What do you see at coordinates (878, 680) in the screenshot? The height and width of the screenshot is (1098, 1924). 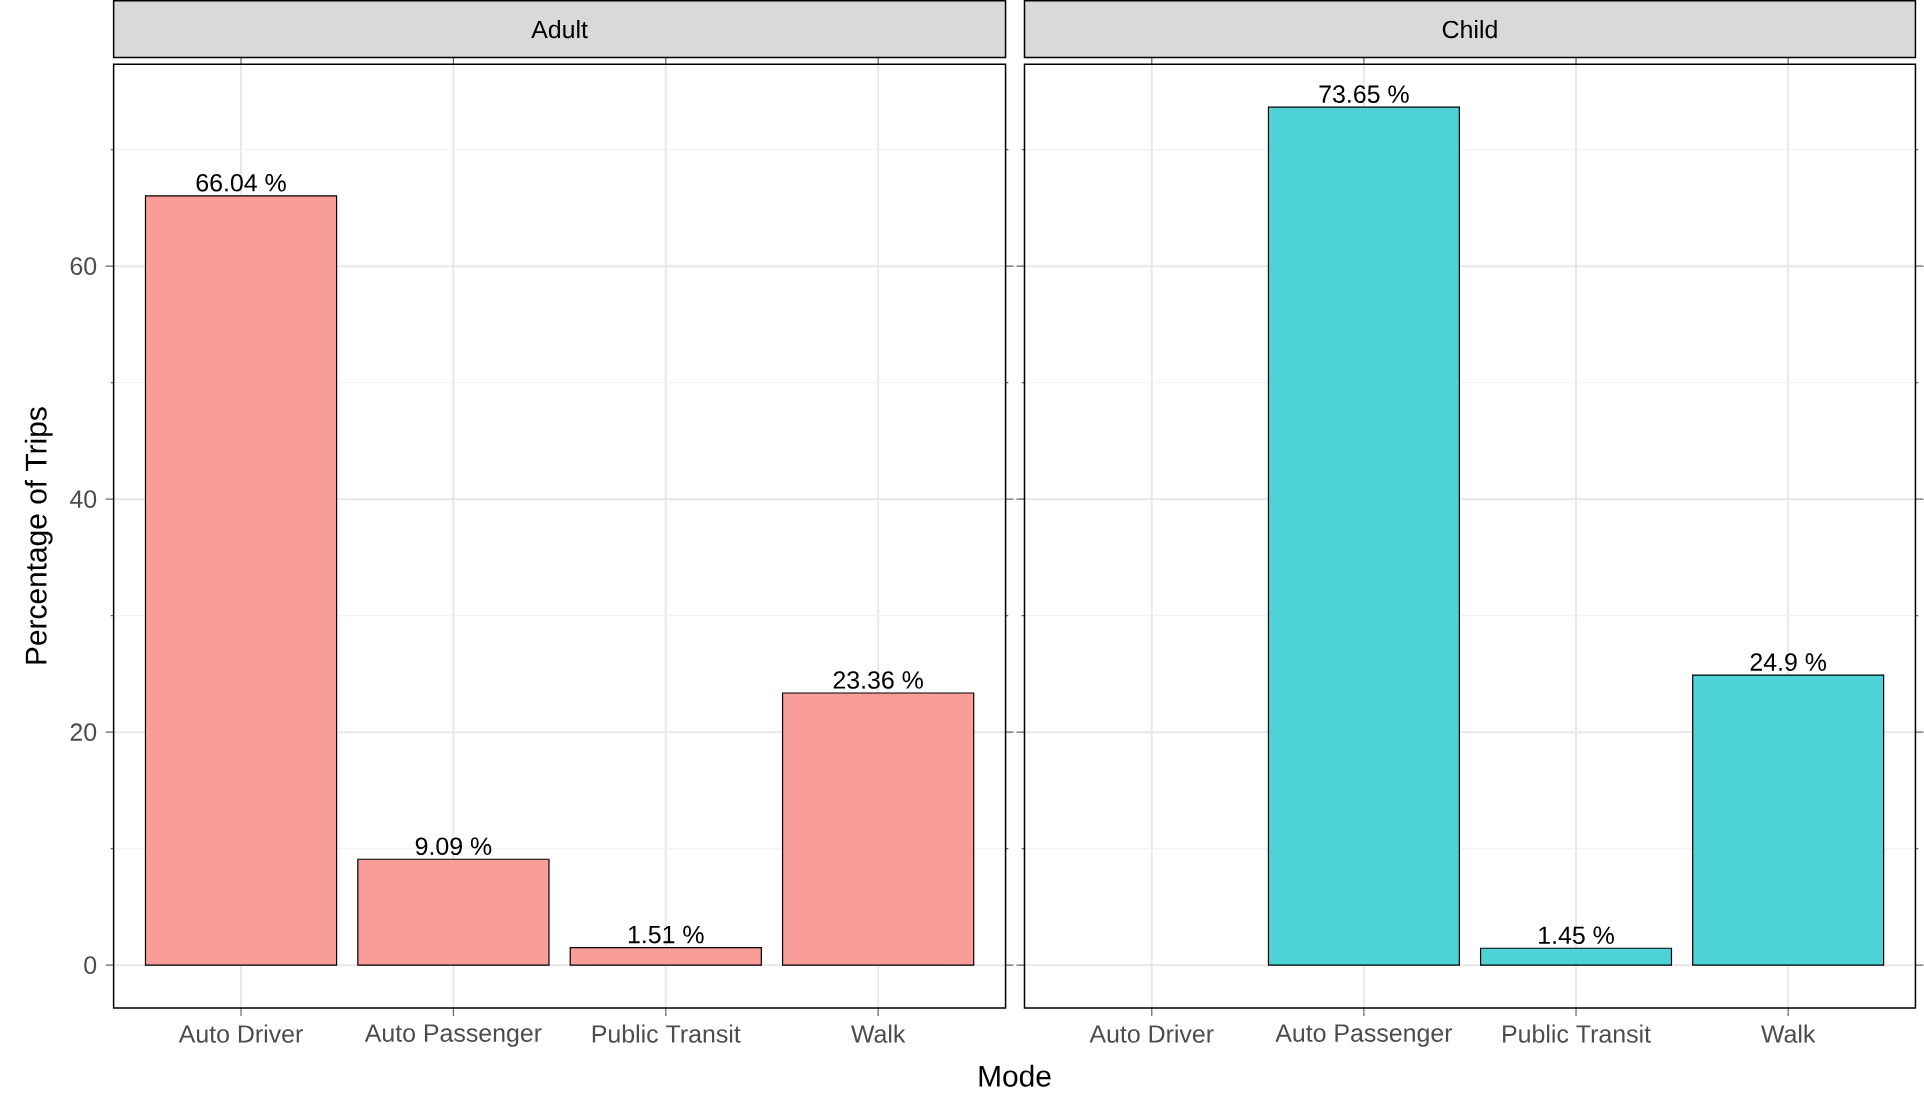 I see `data-label: 23.36 %` at bounding box center [878, 680].